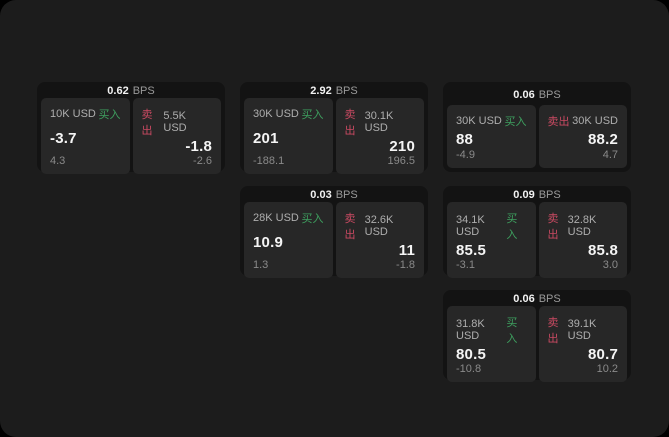  I want to click on sell-quote-panel: 卖出 32.8K USD 85.8 3.0, so click(582, 240).